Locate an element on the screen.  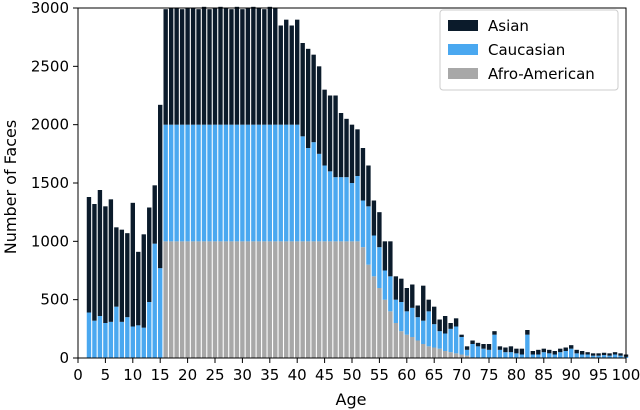
x-tick-label-50: 50 is located at coordinates (351, 375).